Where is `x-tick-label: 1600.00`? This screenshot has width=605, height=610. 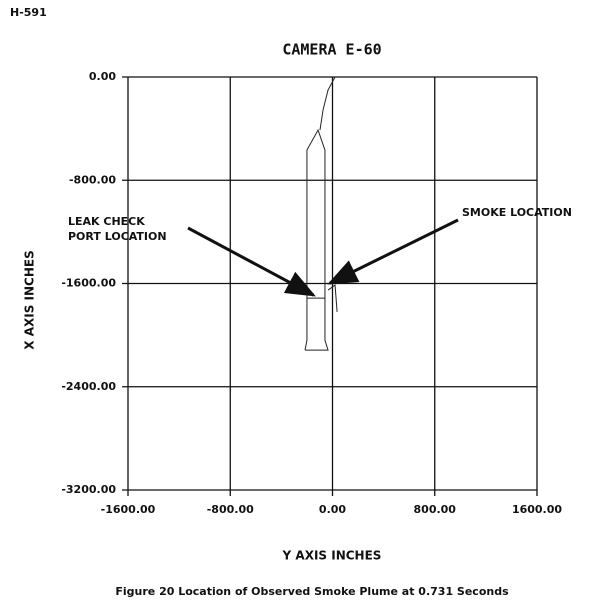
x-tick-label: 1600.00 is located at coordinates (537, 509).